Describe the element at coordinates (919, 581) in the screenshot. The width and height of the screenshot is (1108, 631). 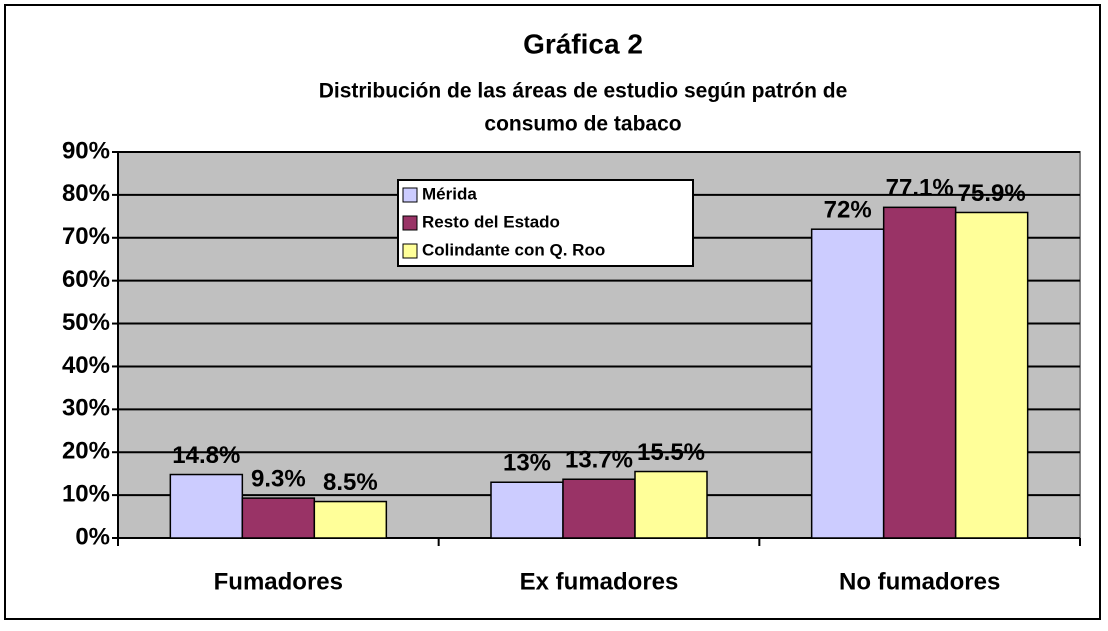
I see `x-tick-label: No fumadores` at that location.